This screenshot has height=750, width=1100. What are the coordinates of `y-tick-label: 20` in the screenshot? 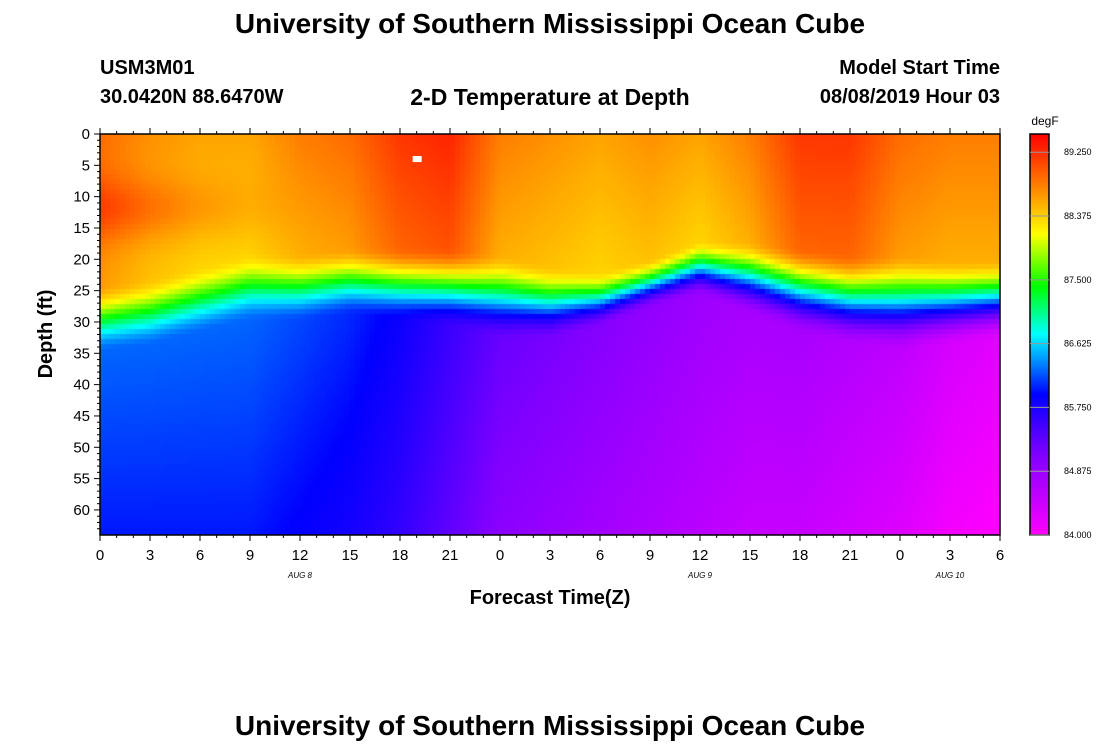 It's located at (81, 259).